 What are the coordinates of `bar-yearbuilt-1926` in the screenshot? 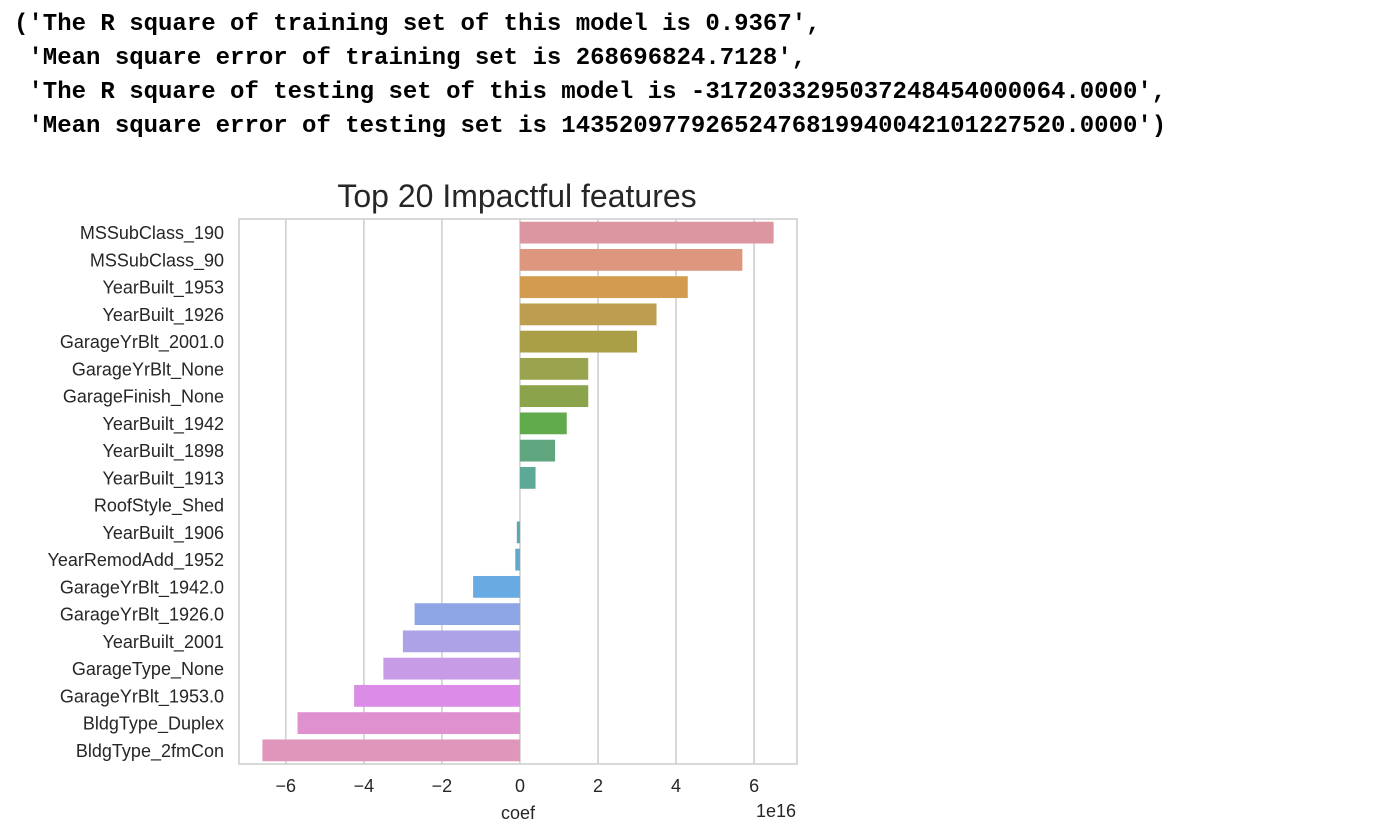 It's located at (588, 314).